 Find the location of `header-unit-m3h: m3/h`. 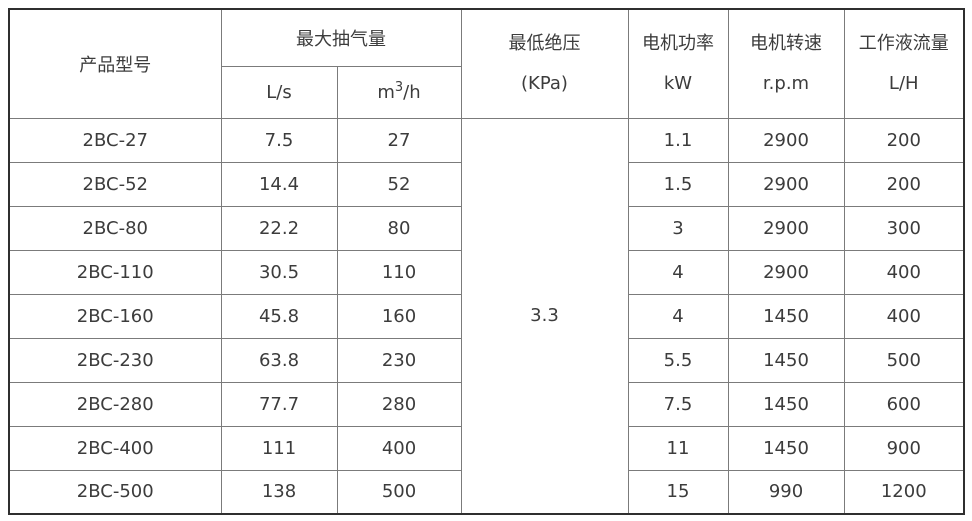

header-unit-m3h: m3/h is located at coordinates (399, 92).